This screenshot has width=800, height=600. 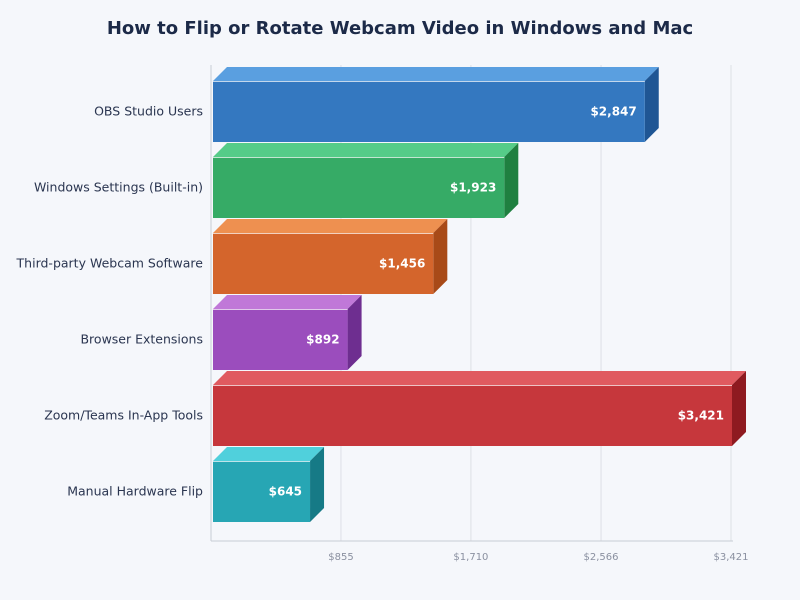 I want to click on bar-group: $645, so click(x=269, y=484).